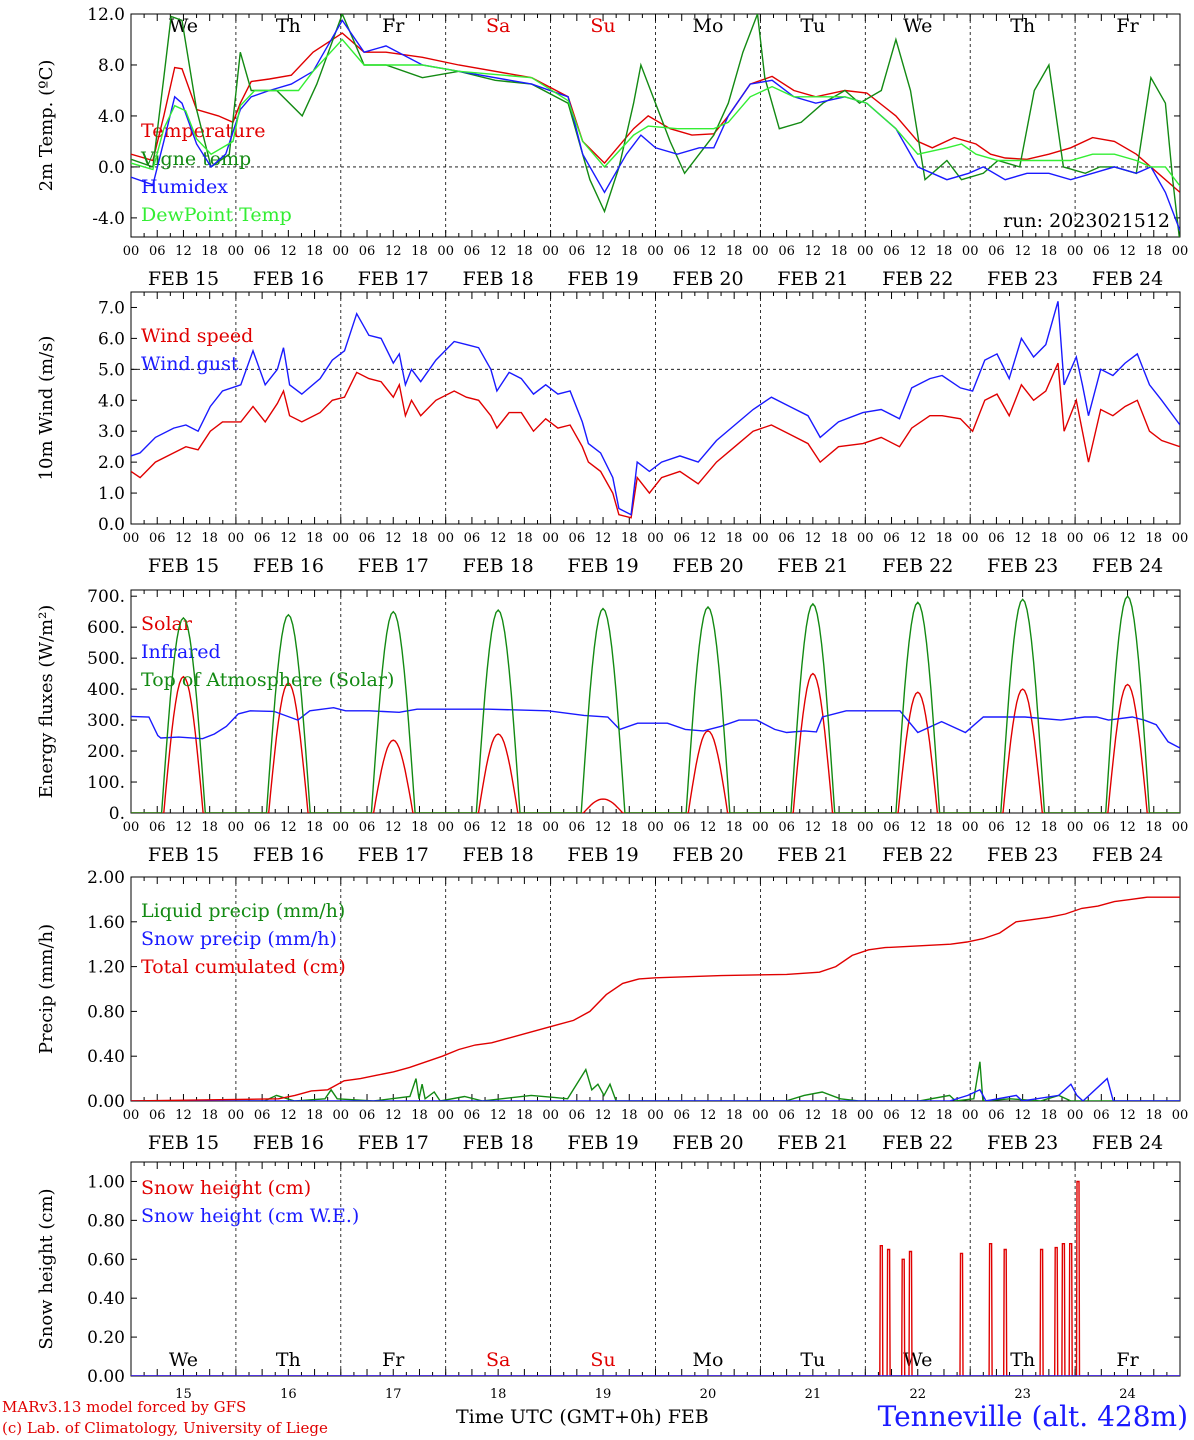 This screenshot has height=1440, width=1194. Describe the element at coordinates (106, 968) in the screenshot. I see `y-tick-label: 1.20` at that location.